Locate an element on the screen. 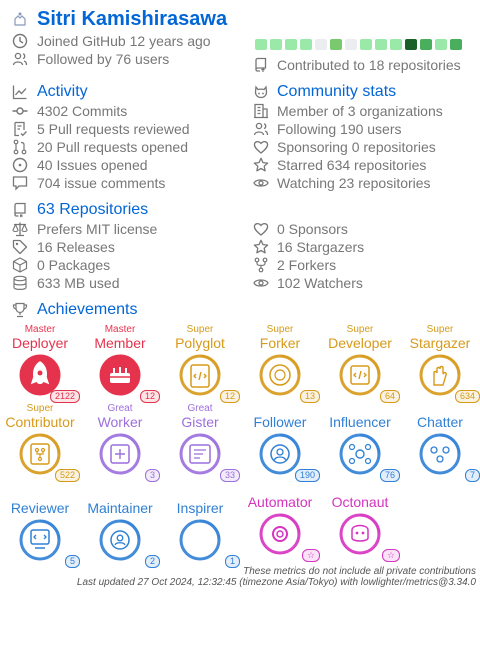 The height and width of the screenshot is (661, 480). achievement-follower: Follower 190 is located at coordinates (280, 442).